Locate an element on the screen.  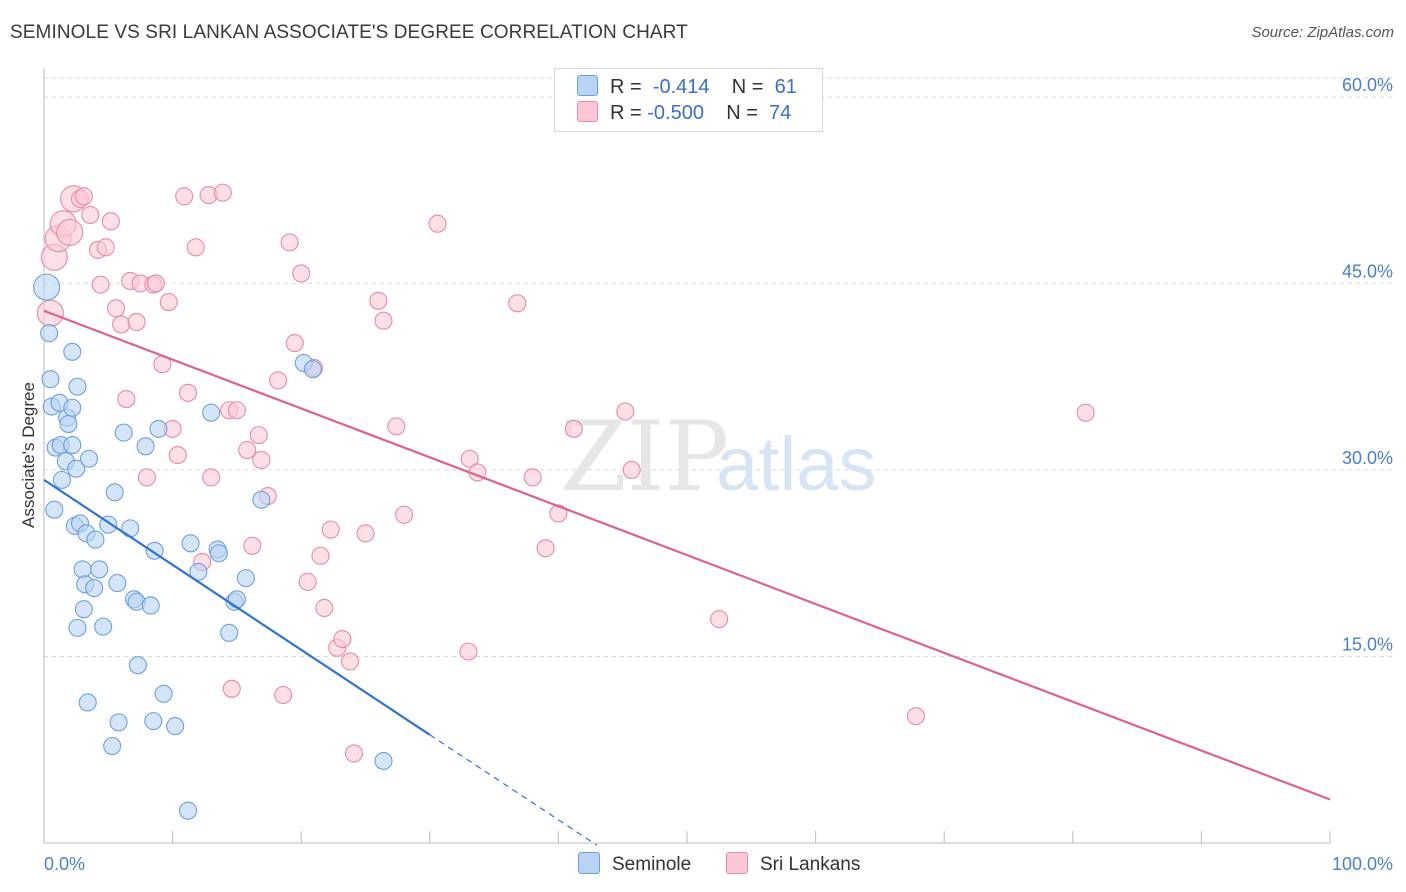
y-axis-label: Associate's Degree is located at coordinates (28, 455).